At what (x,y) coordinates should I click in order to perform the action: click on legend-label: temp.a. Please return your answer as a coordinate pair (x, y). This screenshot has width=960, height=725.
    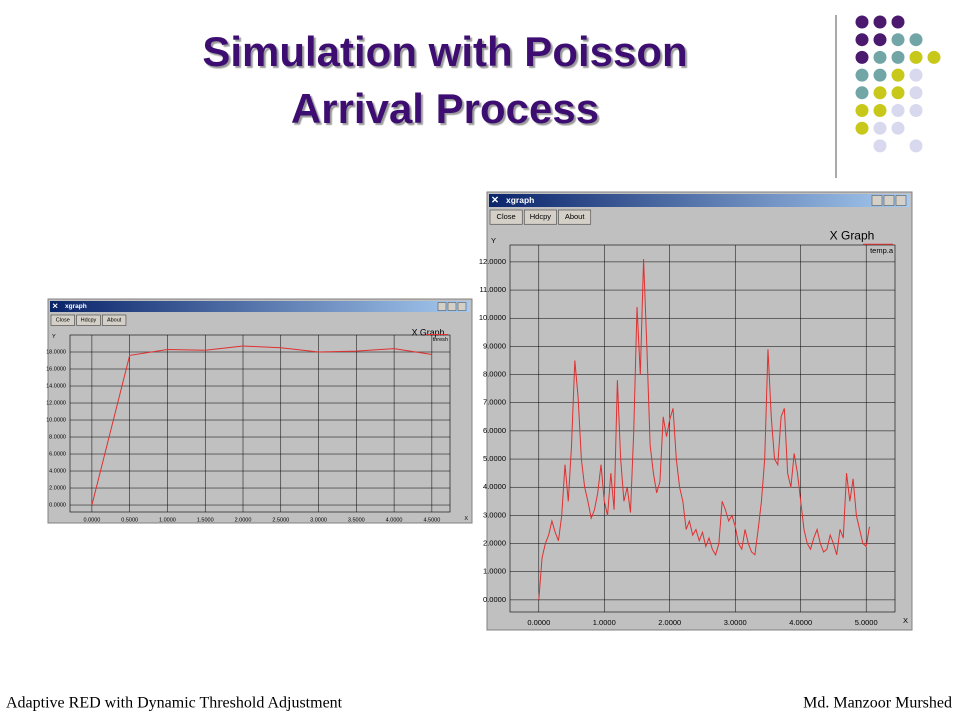
    Looking at the image, I should click on (882, 250).